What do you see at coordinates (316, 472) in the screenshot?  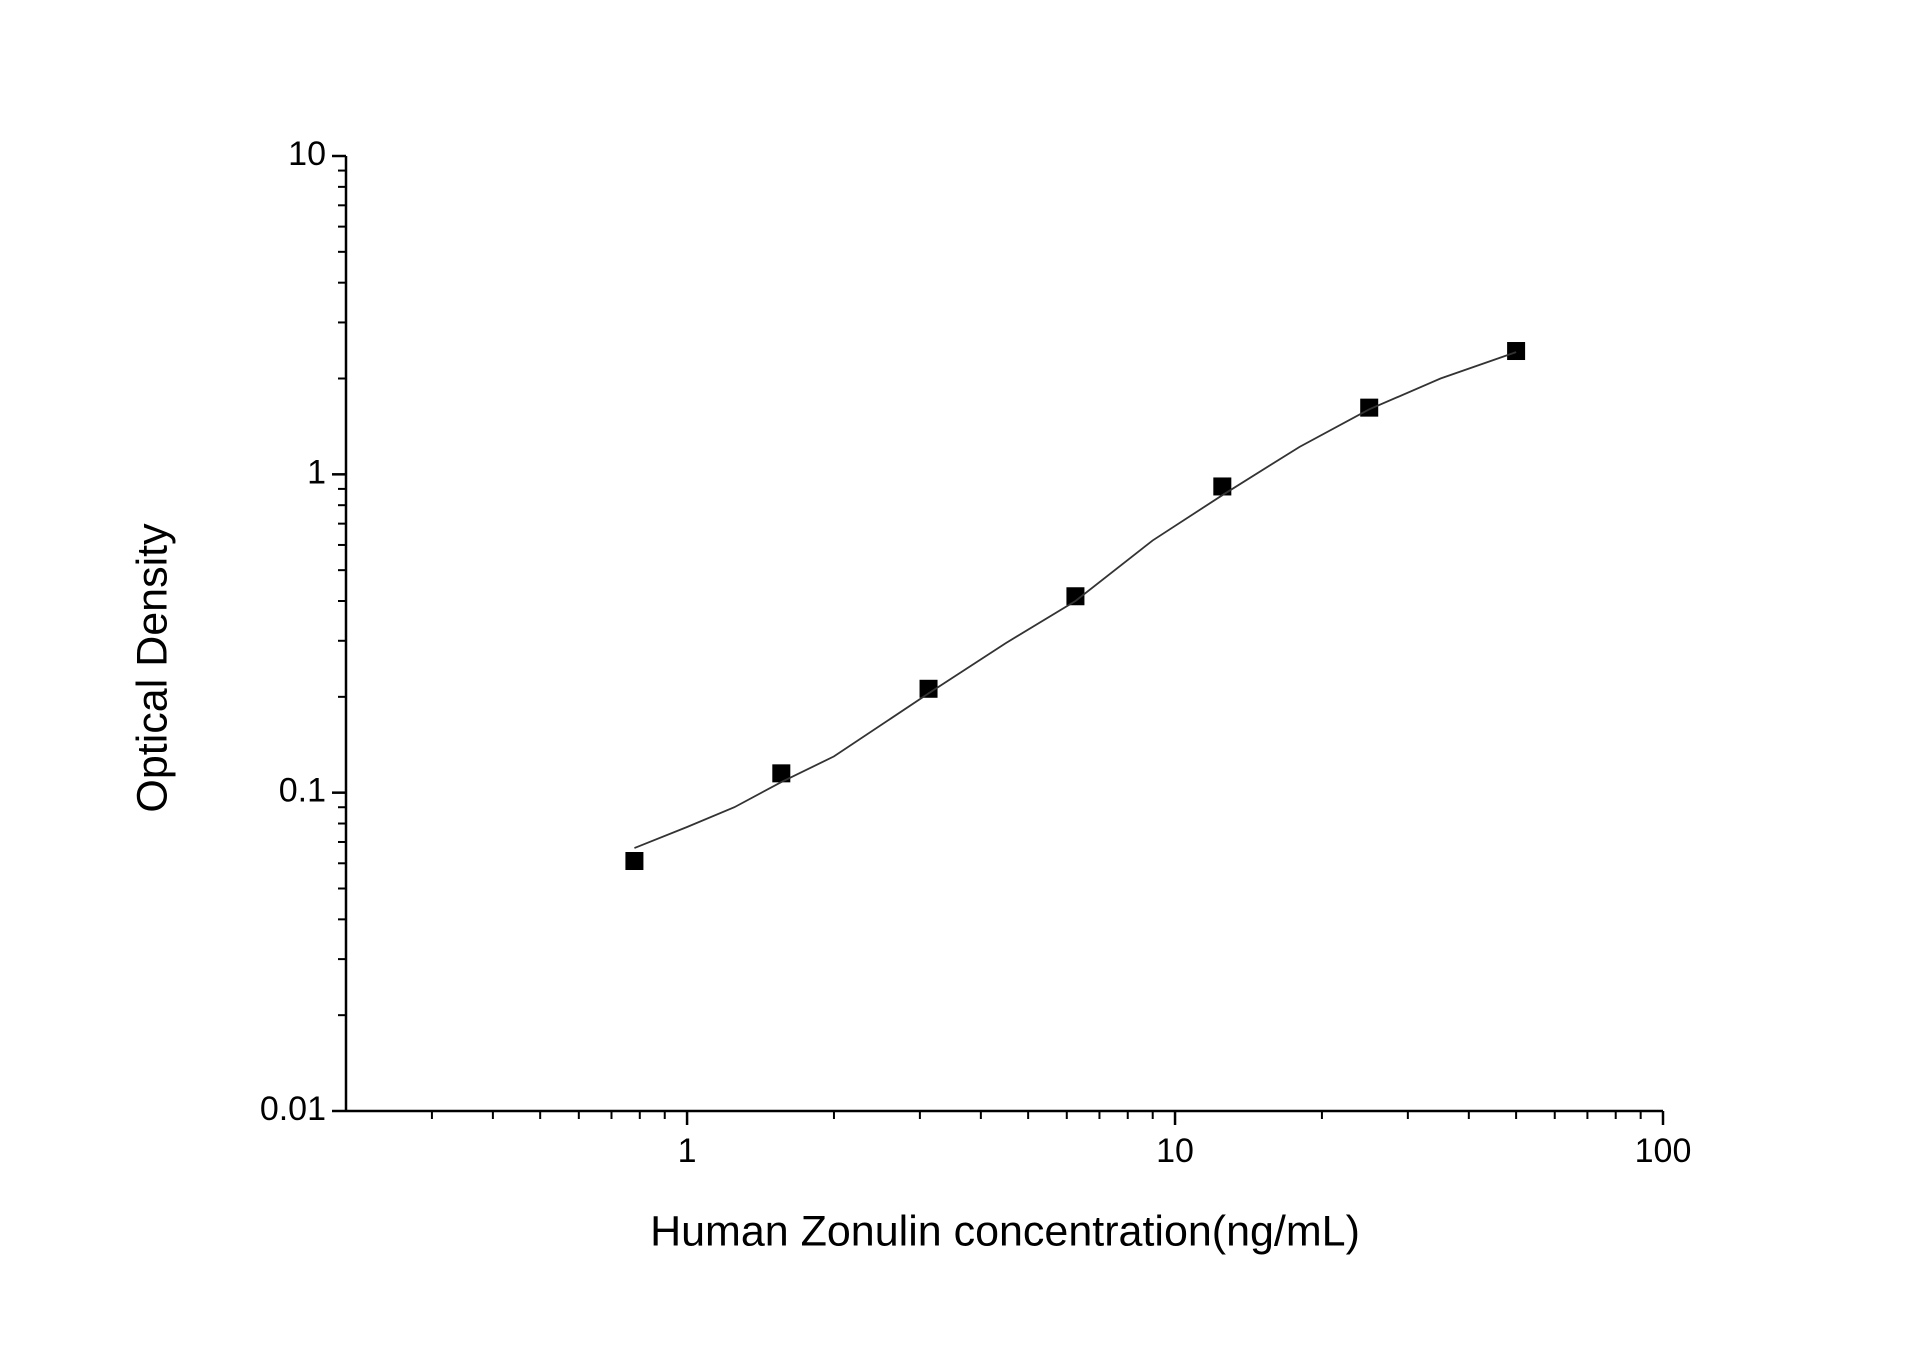 I see `y-tick-label: 1` at bounding box center [316, 472].